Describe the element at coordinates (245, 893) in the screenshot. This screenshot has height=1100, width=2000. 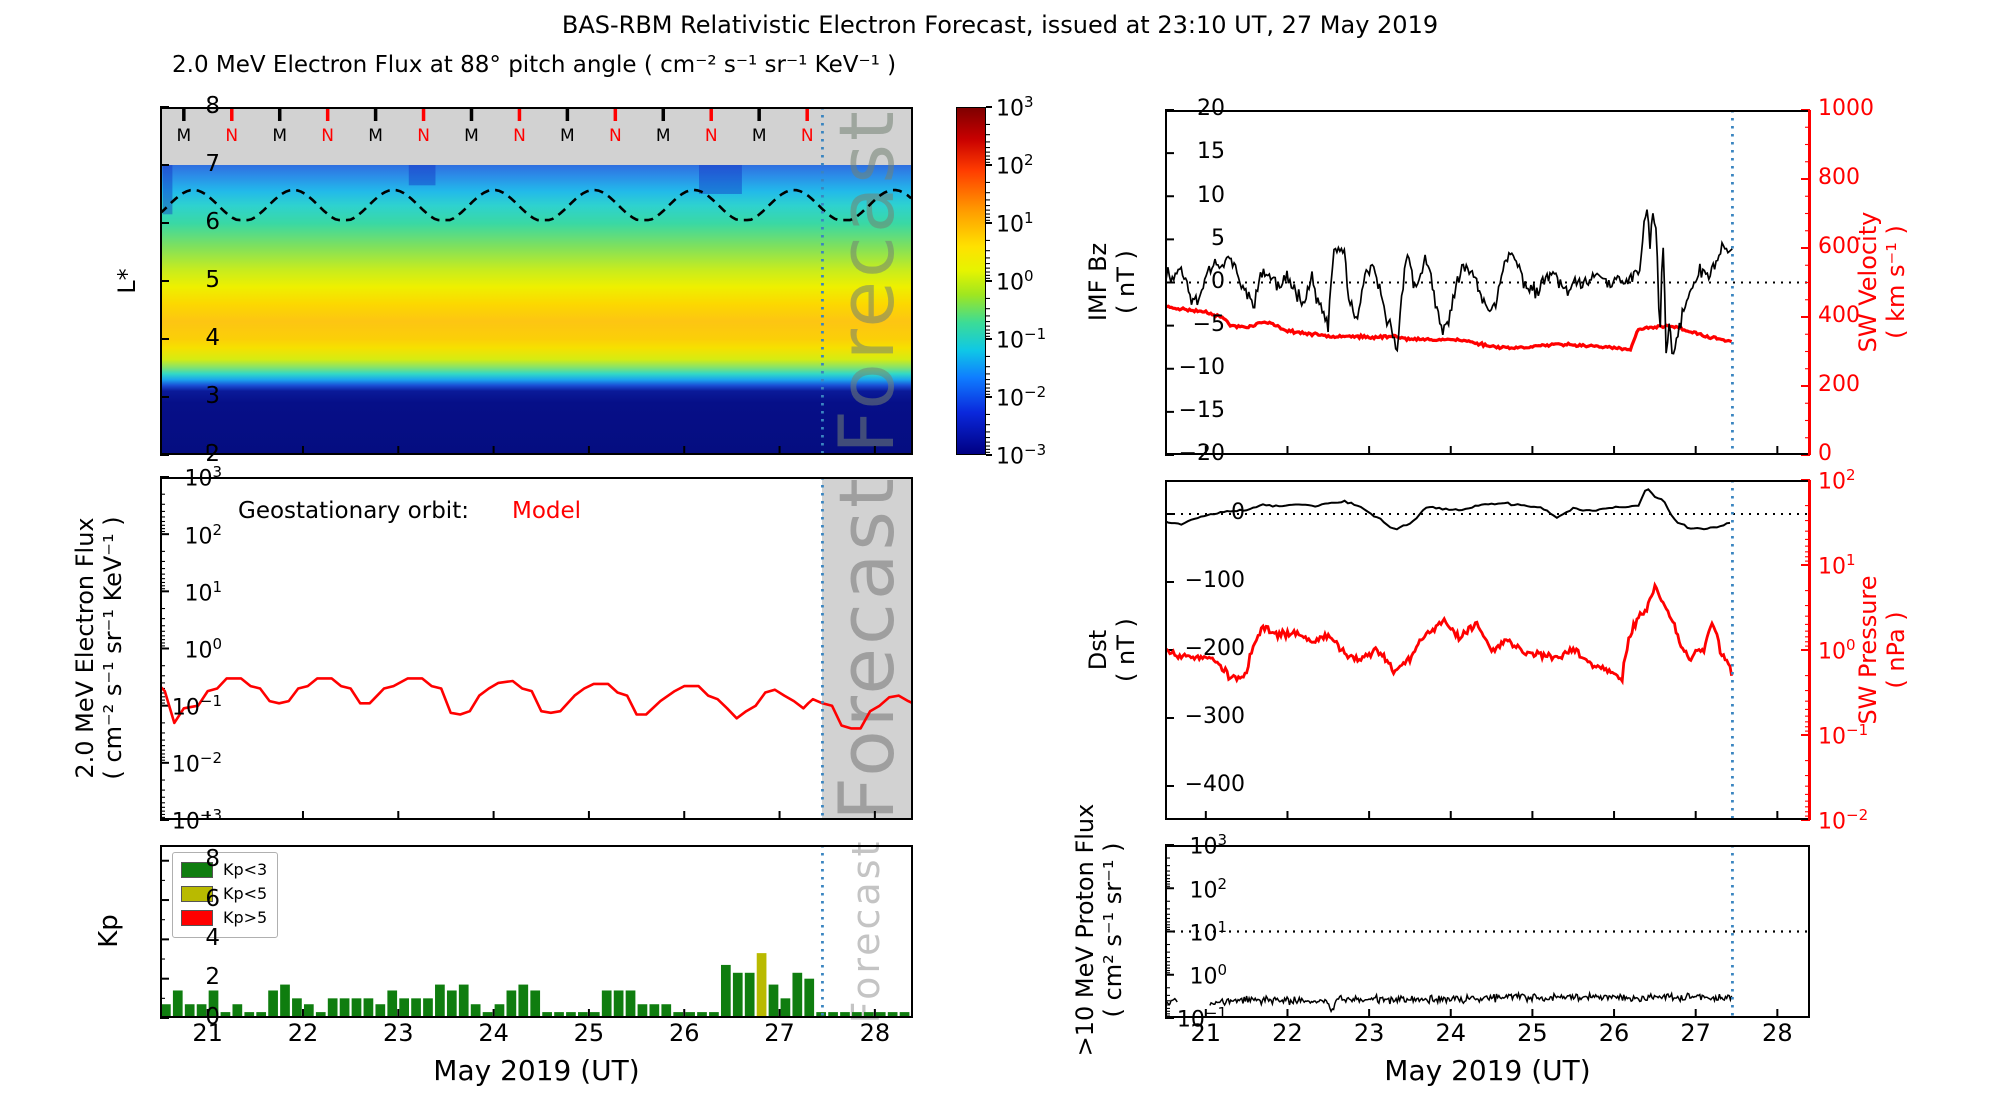
I see `kp-mid-label: Kp<5` at that location.